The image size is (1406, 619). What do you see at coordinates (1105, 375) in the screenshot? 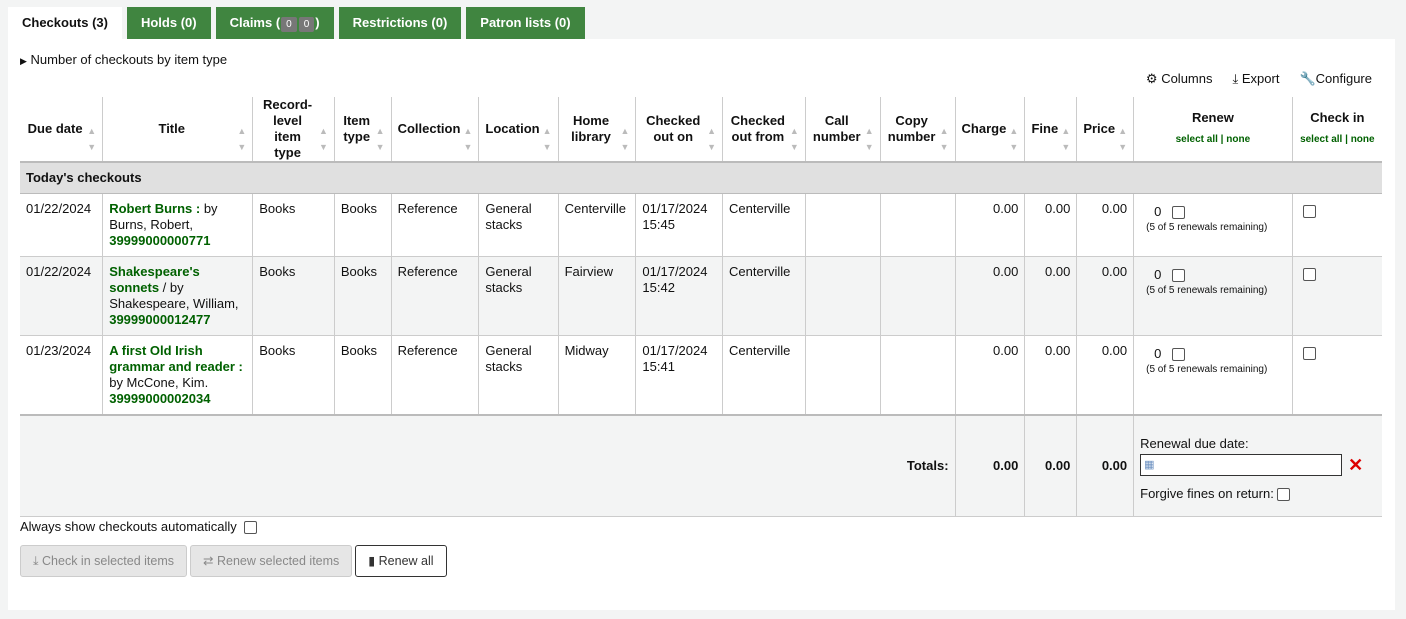
I see `price: 0.00` at bounding box center [1105, 375].